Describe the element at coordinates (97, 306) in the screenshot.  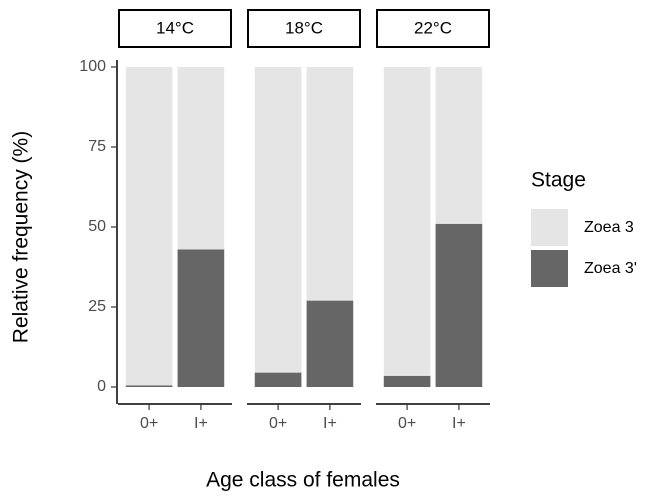
I see `y-tick-label: 25` at that location.